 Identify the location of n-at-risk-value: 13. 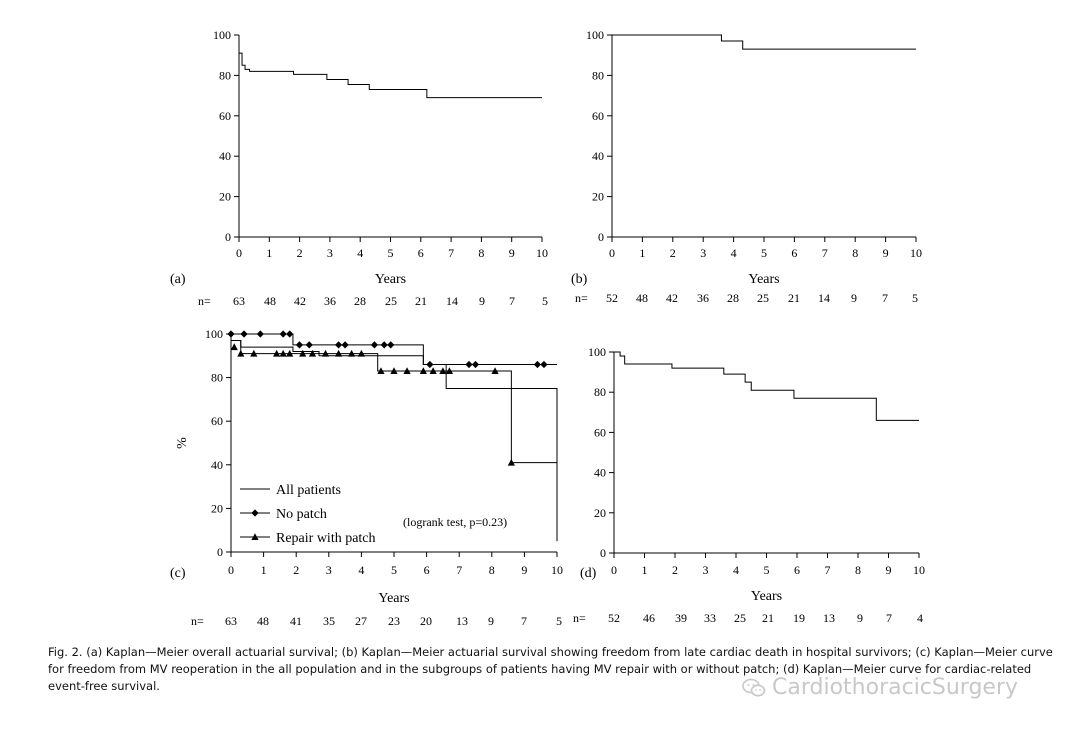
(829, 618).